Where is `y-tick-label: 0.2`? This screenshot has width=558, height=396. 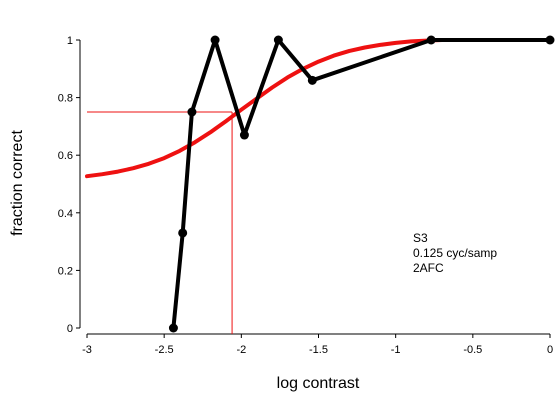 y-tick-label: 0.2 is located at coordinates (65, 271).